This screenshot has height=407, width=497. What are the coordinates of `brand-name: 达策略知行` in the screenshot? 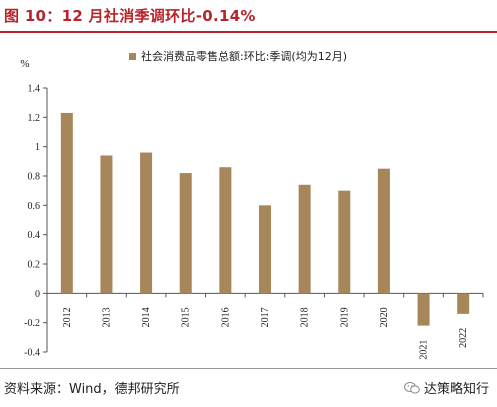 It's located at (456, 389).